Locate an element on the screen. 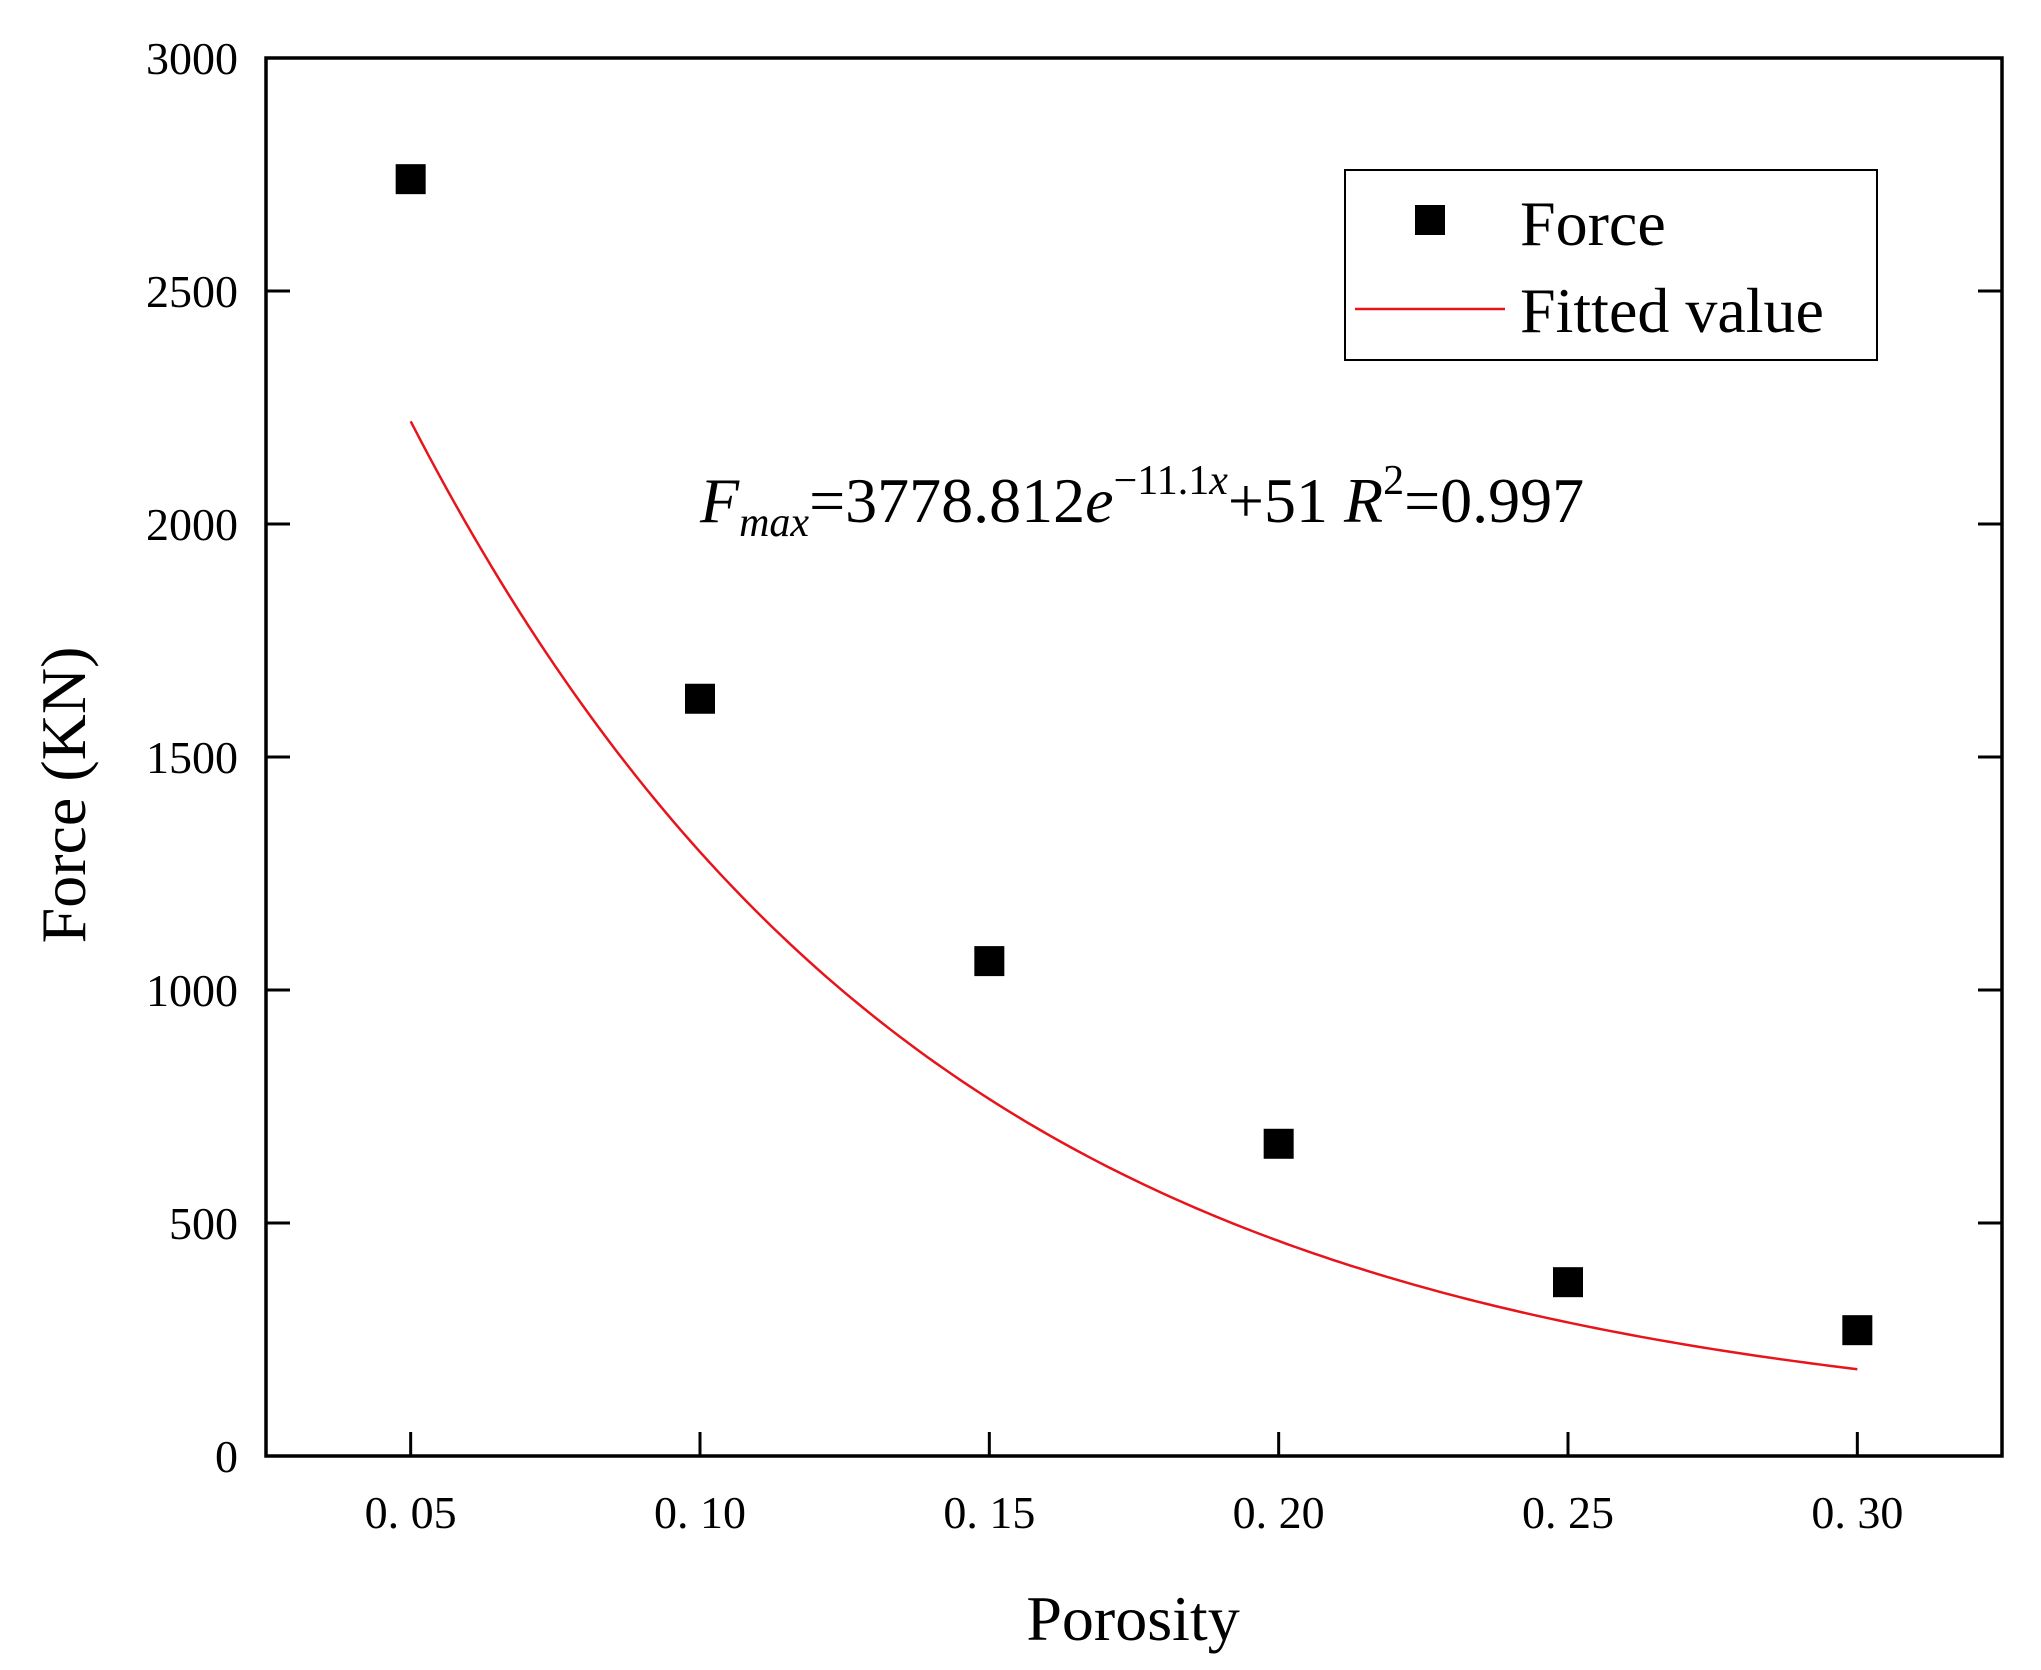  x-tick-label: 0. 05 is located at coordinates (411, 1512).